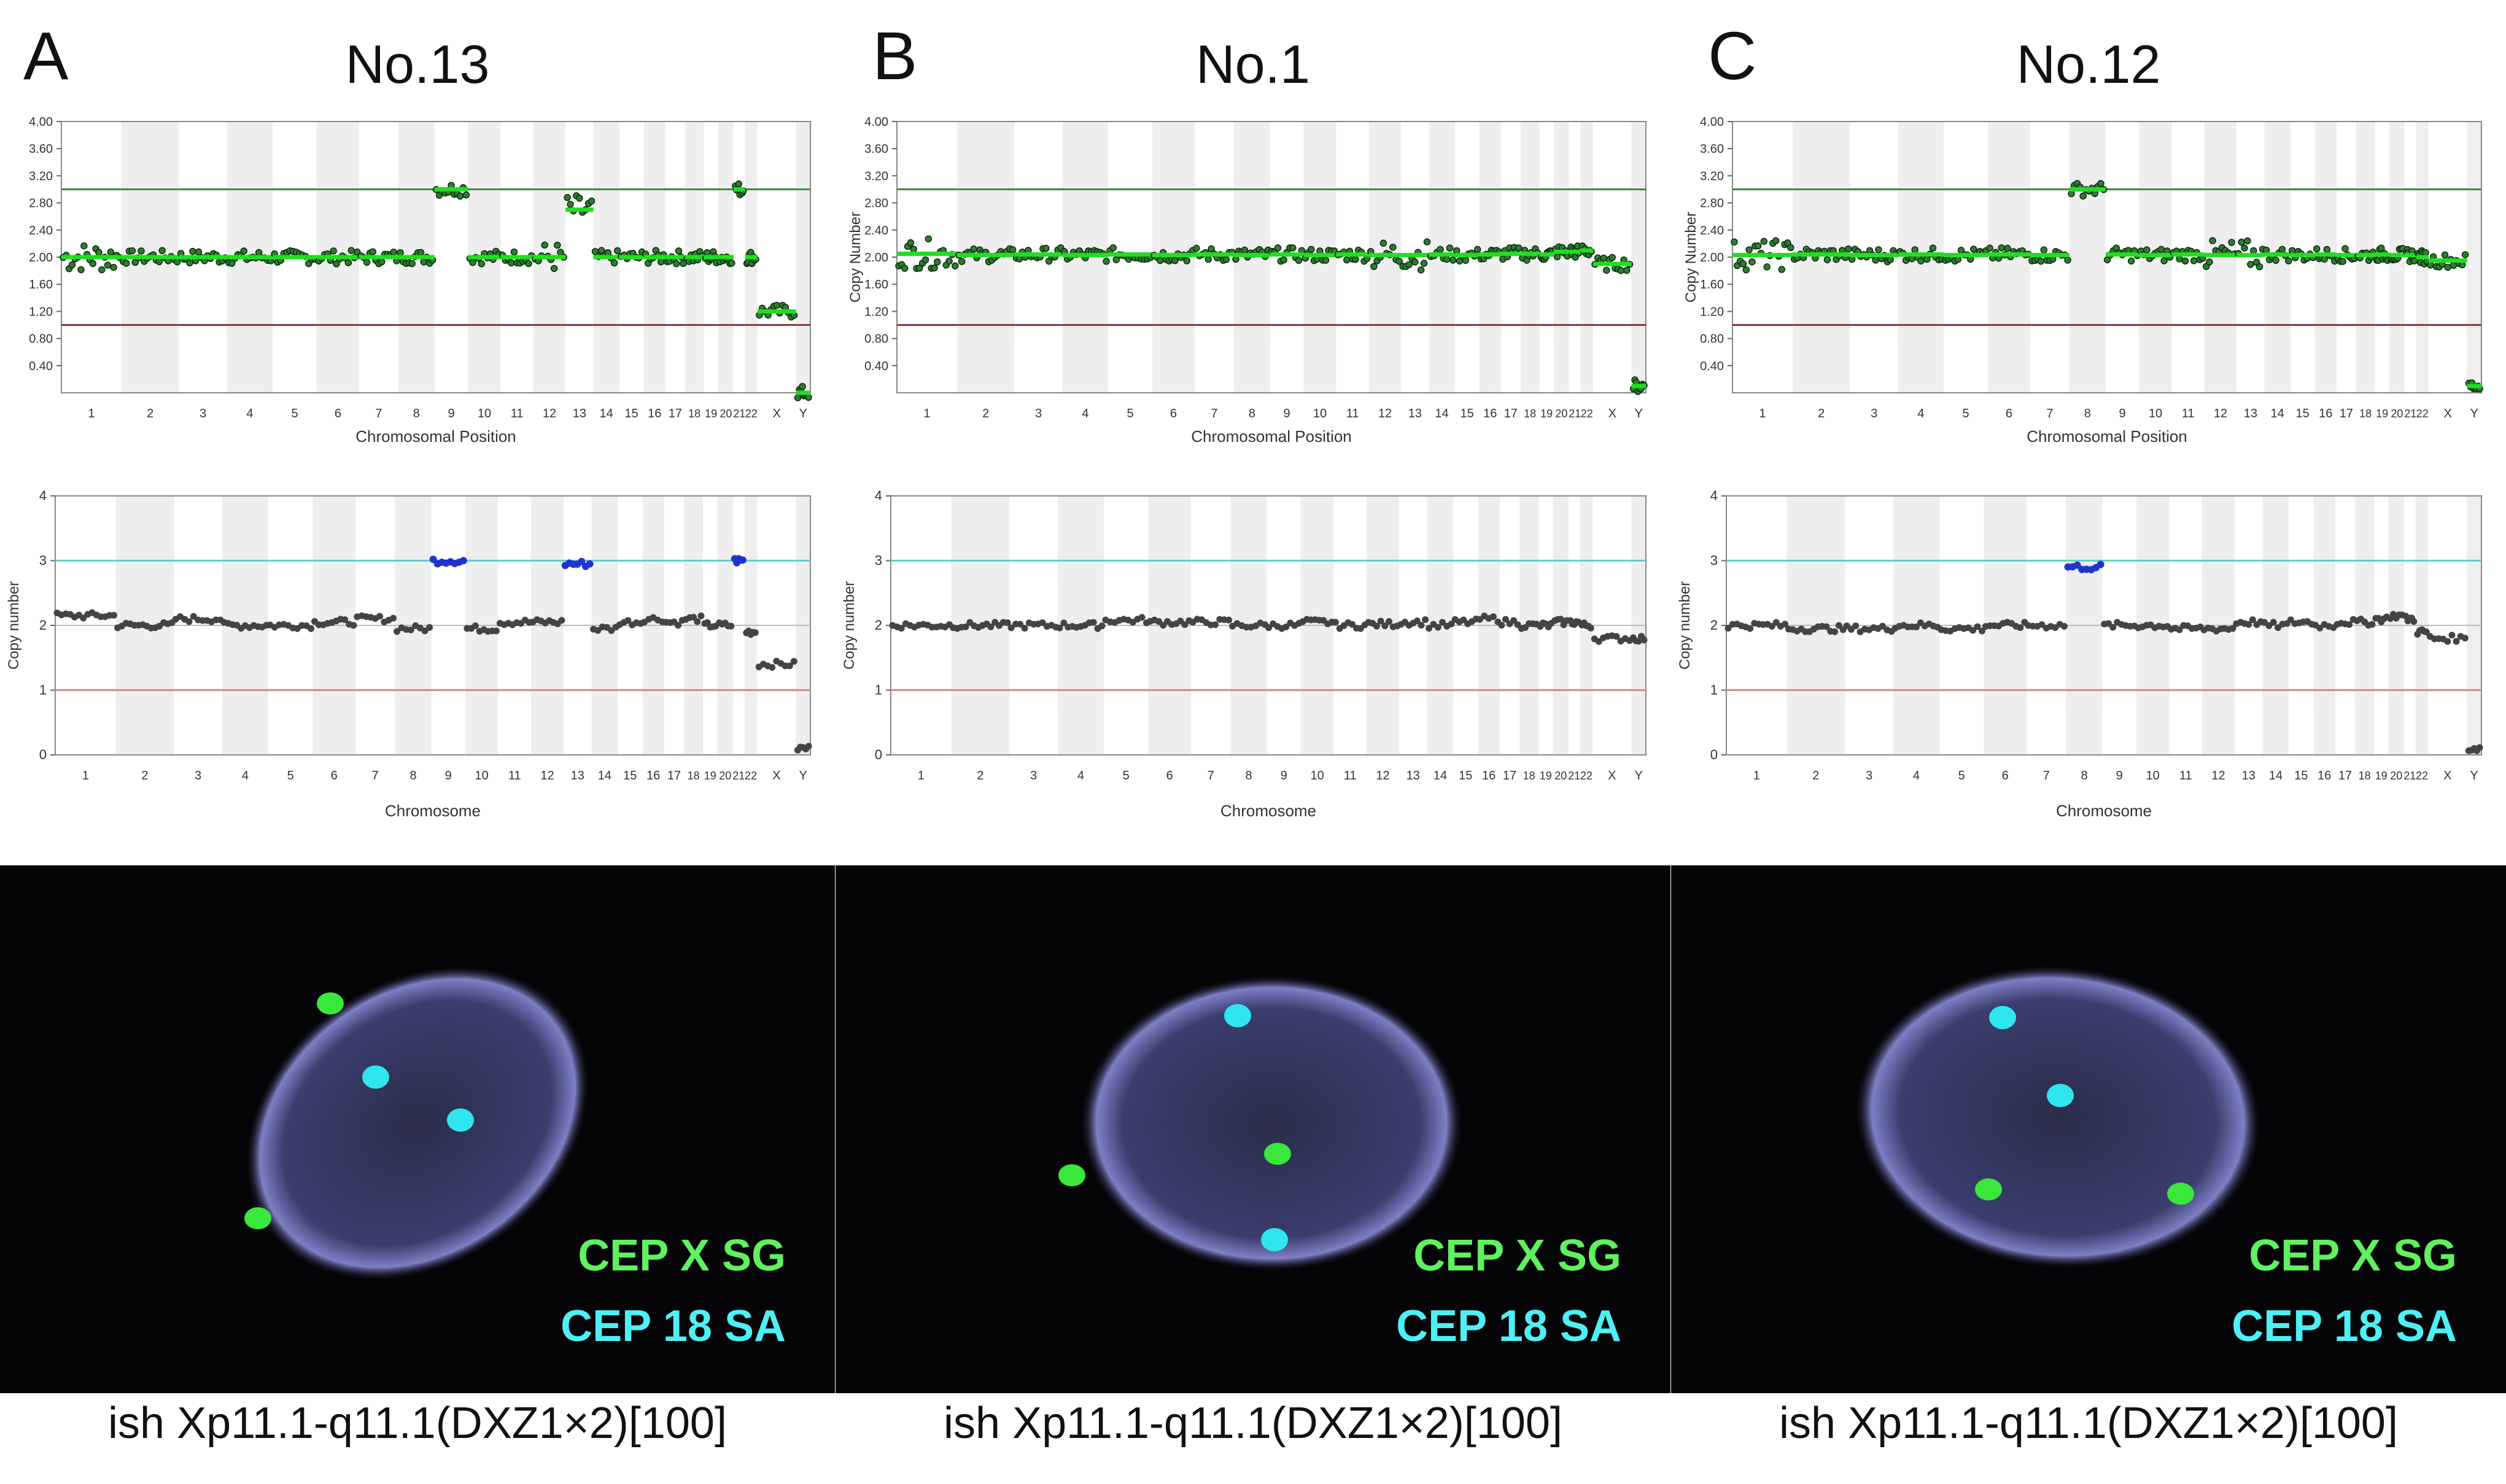  What do you see at coordinates (2003, 1017) in the screenshot?
I see `cep-18-signal` at bounding box center [2003, 1017].